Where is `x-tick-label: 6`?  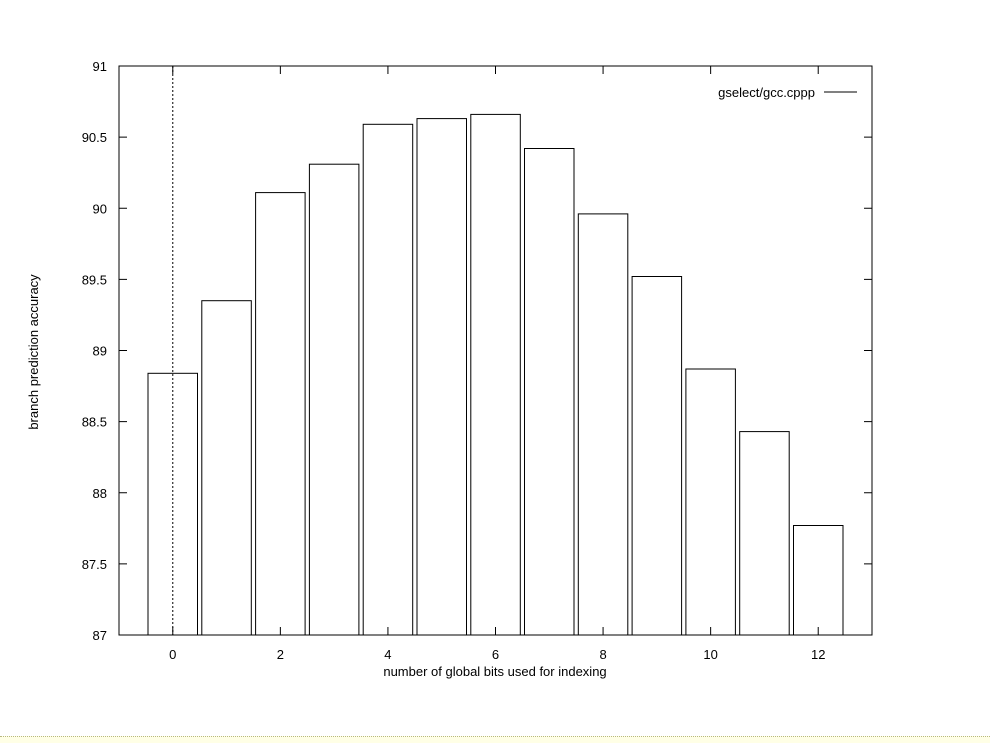
x-tick-label: 6 is located at coordinates (495, 654).